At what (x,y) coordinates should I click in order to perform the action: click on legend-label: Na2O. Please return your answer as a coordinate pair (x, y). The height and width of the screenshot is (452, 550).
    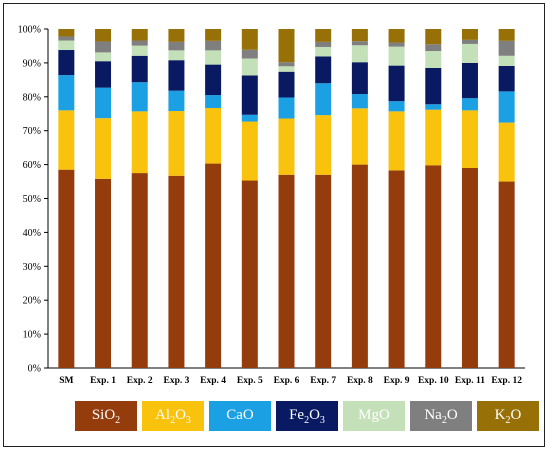
    Looking at the image, I should click on (441, 416).